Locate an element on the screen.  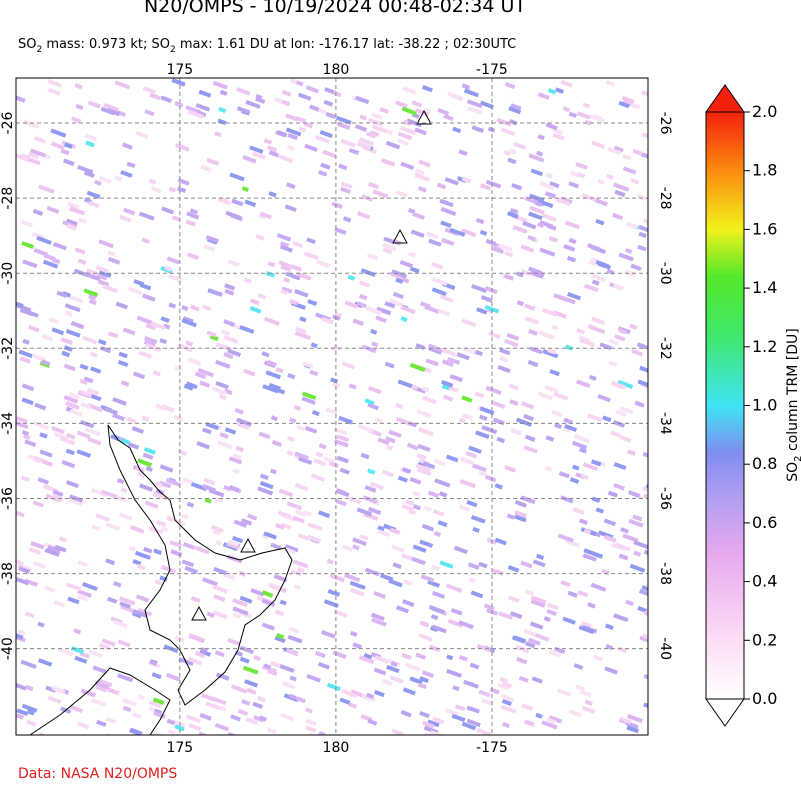
colorbar-tick-label: 0.6 is located at coordinates (764, 522).